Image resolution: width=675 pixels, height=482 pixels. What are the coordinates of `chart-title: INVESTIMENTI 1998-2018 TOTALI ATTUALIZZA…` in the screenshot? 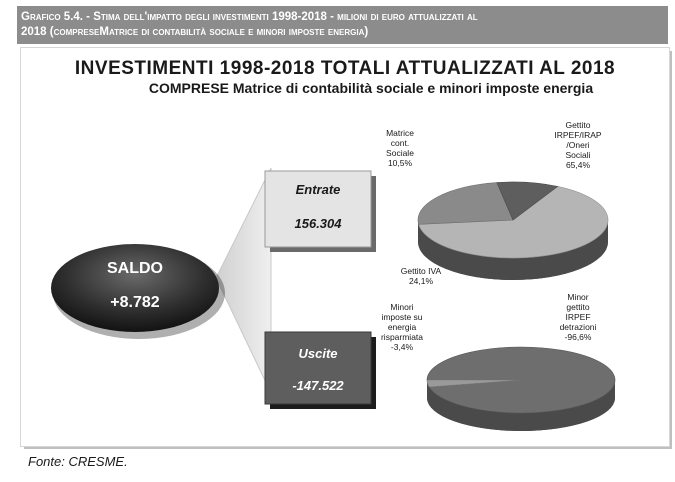 It's located at (345, 68).